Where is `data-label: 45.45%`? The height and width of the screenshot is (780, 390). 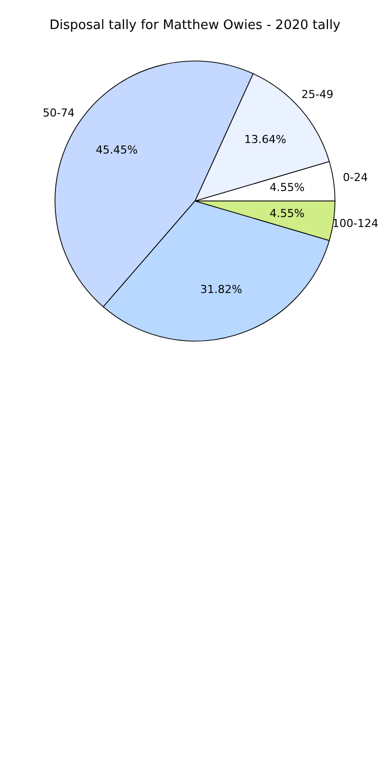
data-label: 45.45% is located at coordinates (117, 150).